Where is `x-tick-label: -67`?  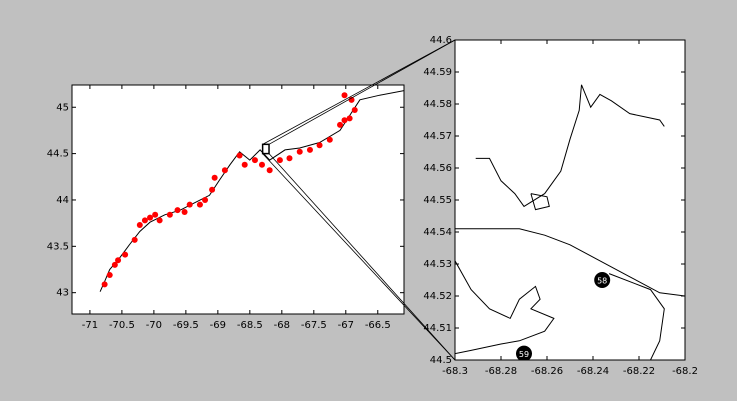
x-tick-label: -67 is located at coordinates (346, 325).